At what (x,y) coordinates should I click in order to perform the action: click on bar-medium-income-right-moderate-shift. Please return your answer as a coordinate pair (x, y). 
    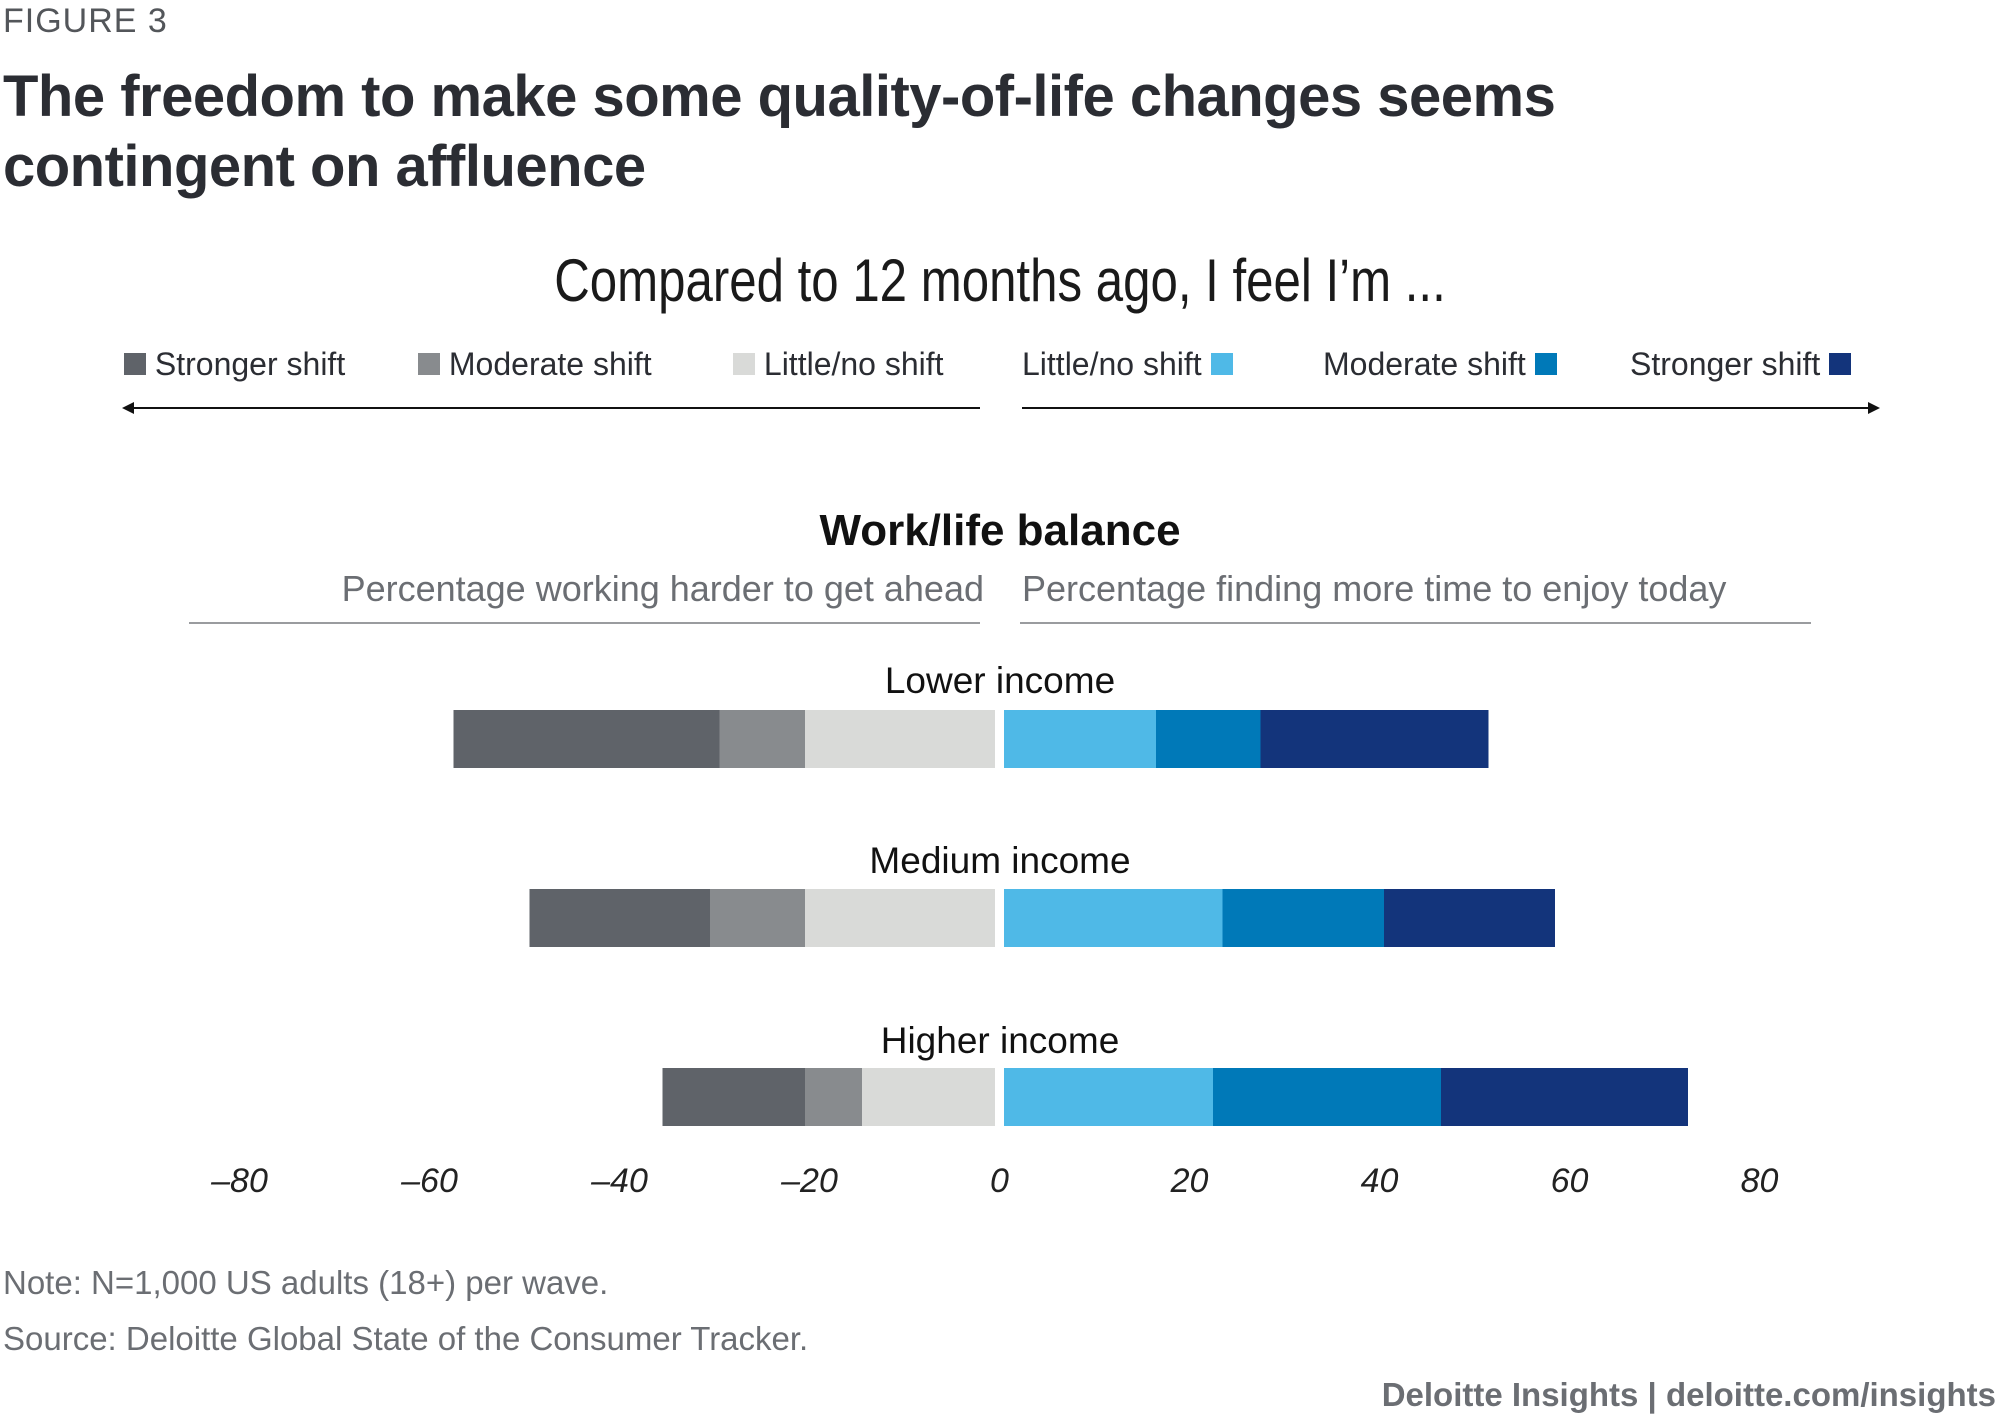
    Looking at the image, I should click on (1303, 918).